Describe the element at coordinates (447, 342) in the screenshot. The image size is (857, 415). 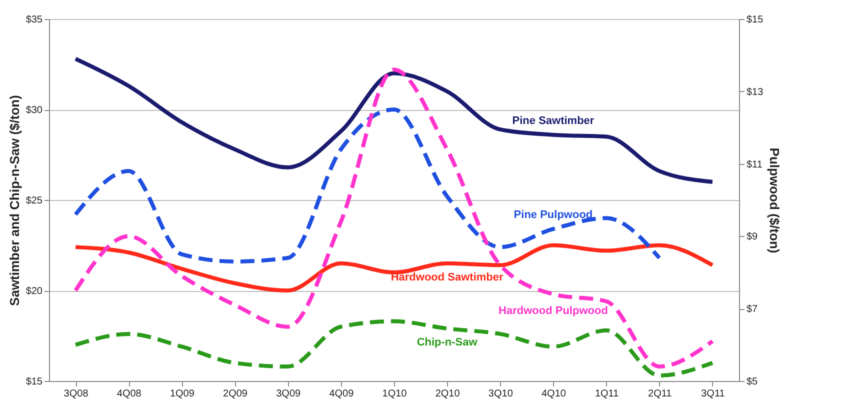
I see `series-label: Chip-n-Saw` at that location.